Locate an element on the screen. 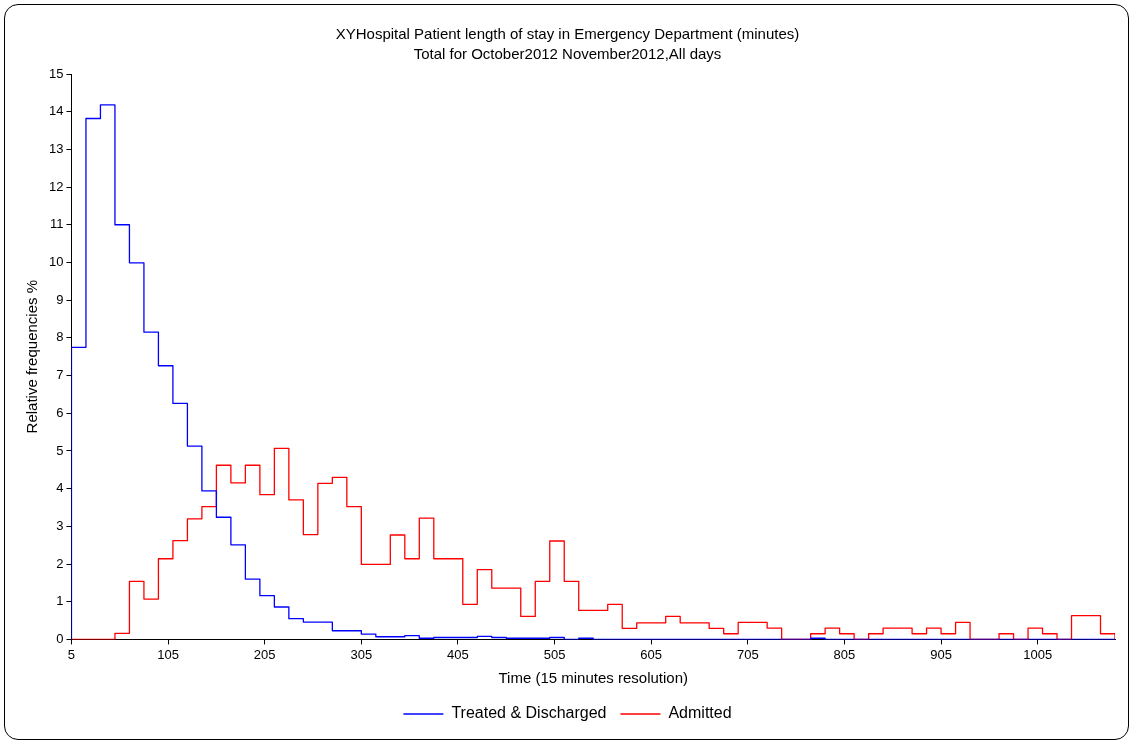  y-tick-label: 13 is located at coordinates (56, 148).